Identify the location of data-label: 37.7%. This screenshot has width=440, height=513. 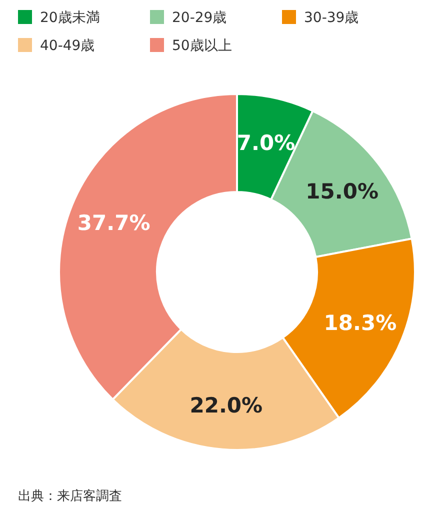
(113, 222).